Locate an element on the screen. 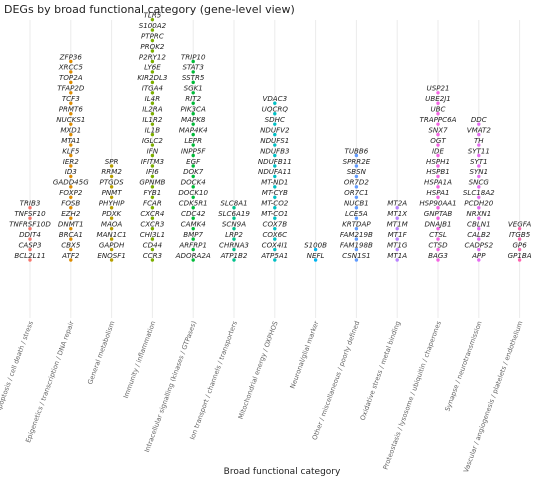 Image resolution: width=550 pixels, height=482 pixels. gene-label: SSTR5 is located at coordinates (193, 77).